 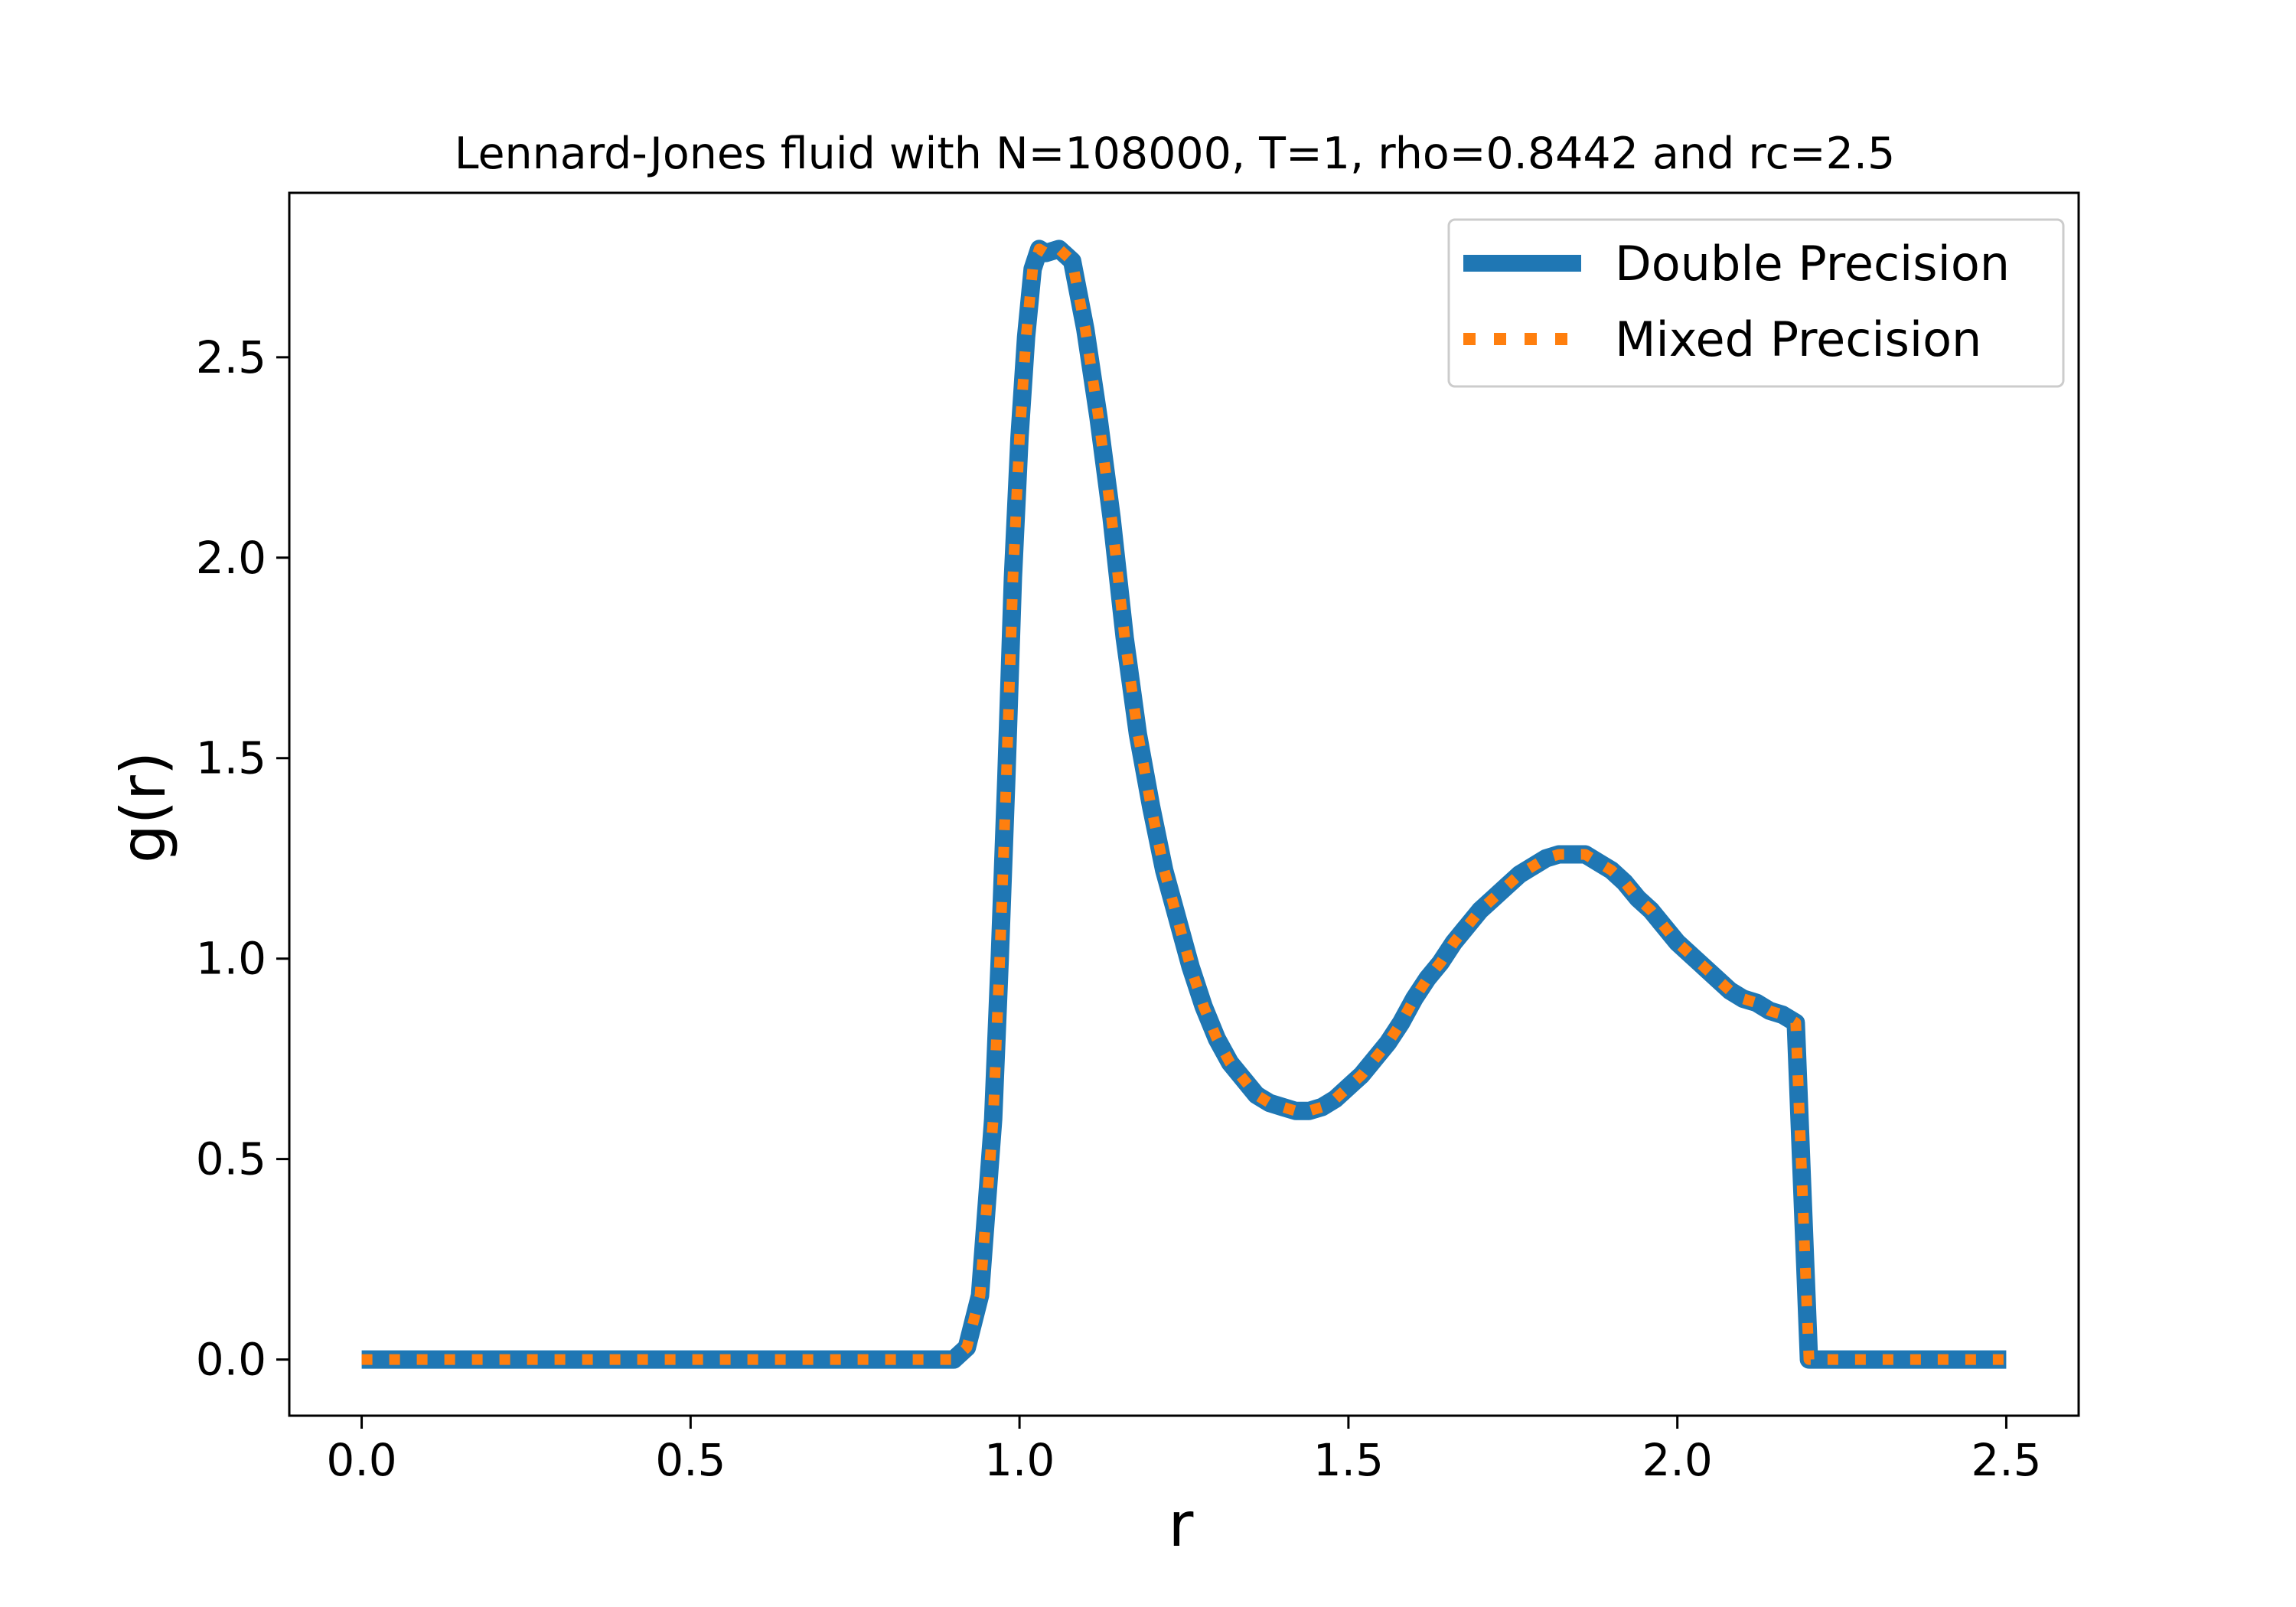 What do you see at coordinates (1677, 1460) in the screenshot?
I see `x-tick-label: 2.0` at bounding box center [1677, 1460].